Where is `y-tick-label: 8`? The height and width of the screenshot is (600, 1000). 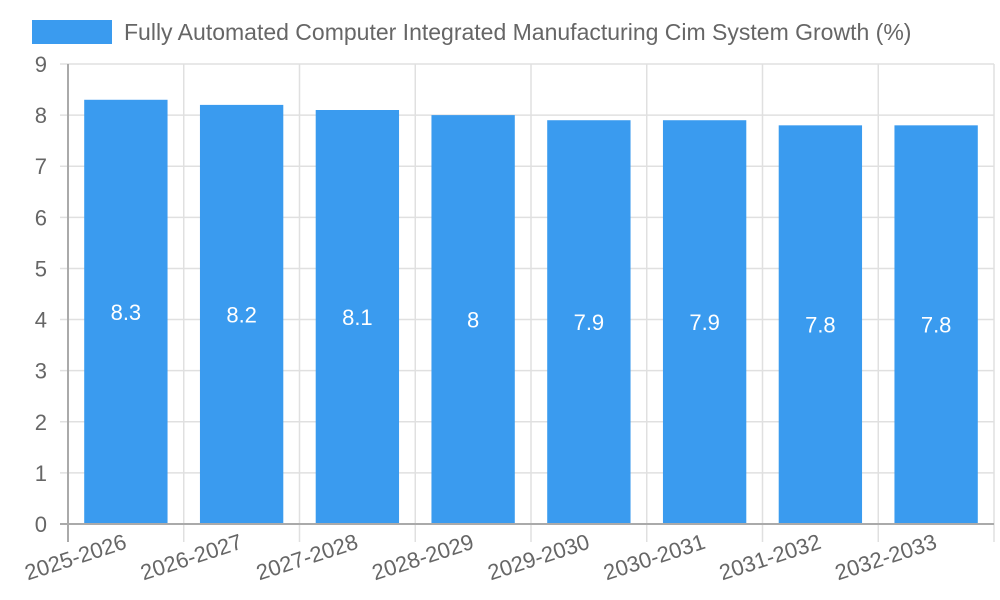
y-tick-label: 8 is located at coordinates (41, 115).